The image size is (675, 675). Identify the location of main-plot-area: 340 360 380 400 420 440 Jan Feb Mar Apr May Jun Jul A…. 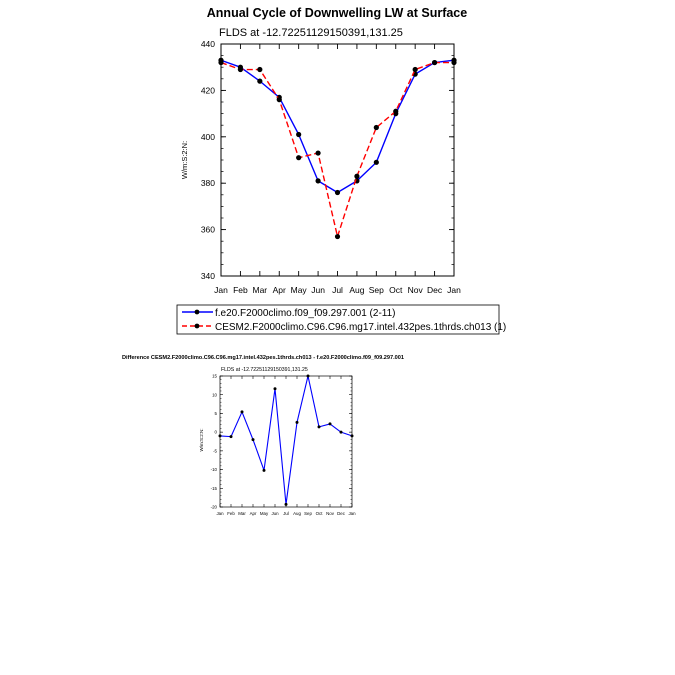
(331, 167).